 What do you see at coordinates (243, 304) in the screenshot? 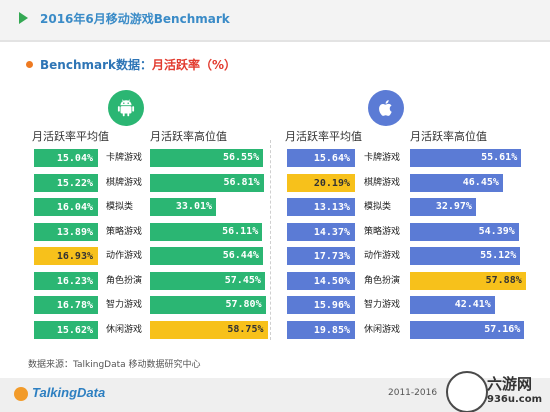
I see `android-high-value-label: 57.80%` at bounding box center [243, 304].